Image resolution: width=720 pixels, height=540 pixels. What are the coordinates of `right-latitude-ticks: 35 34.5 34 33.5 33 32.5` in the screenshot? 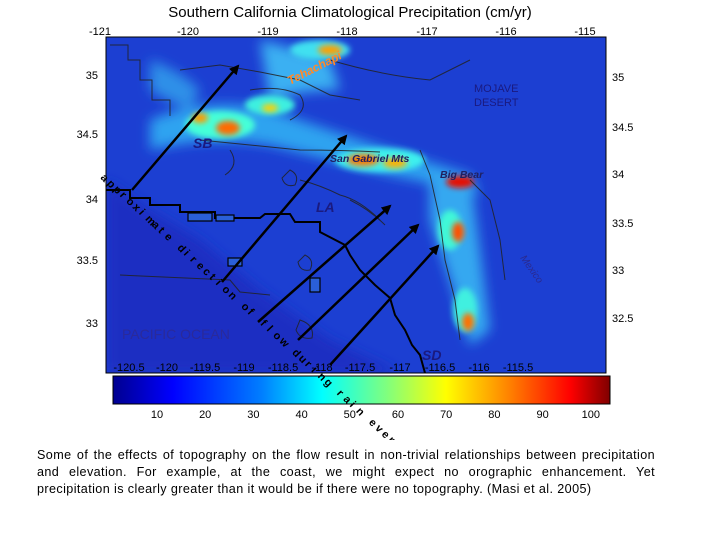 It's located at (622, 198).